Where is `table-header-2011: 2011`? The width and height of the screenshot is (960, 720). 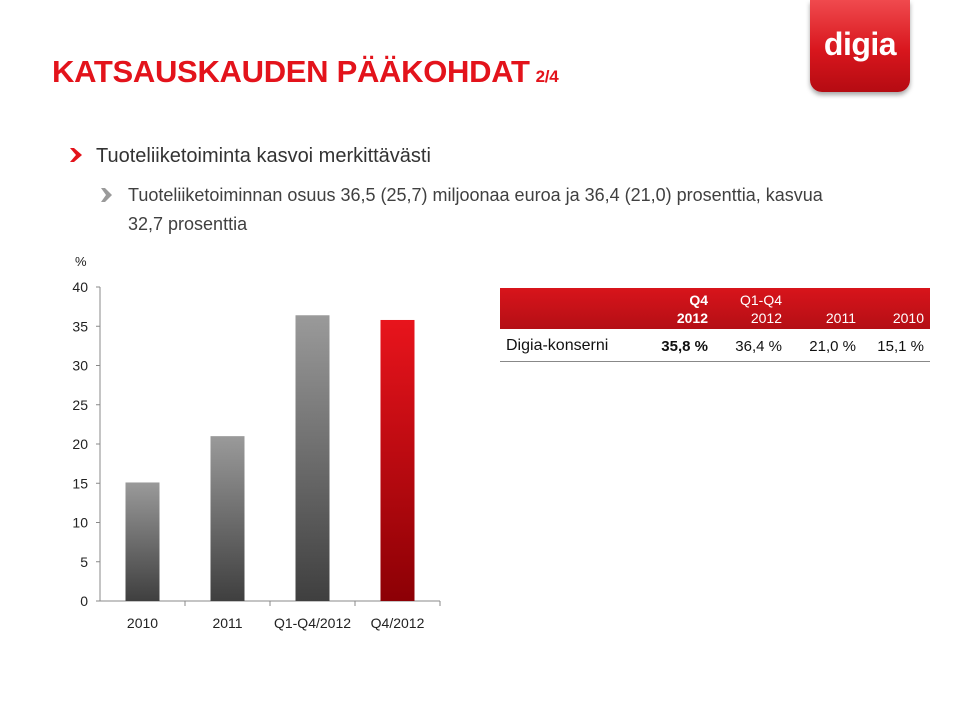 table-header-2011: 2011 is located at coordinates (825, 308).